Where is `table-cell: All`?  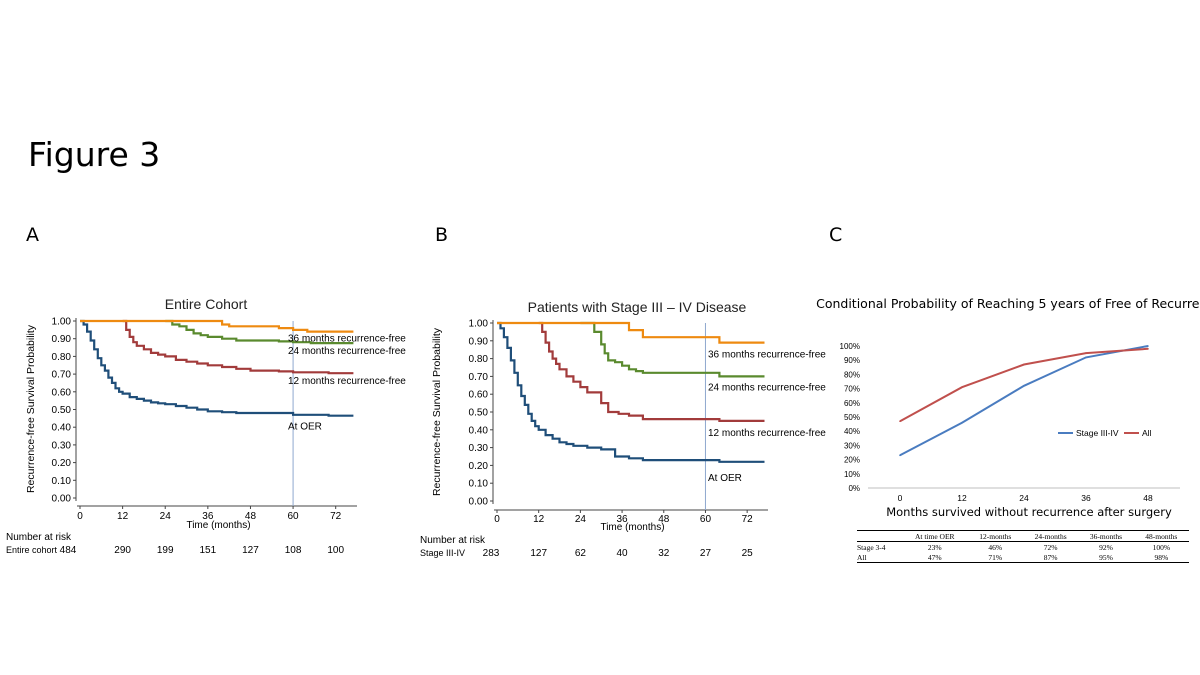 table-cell: All is located at coordinates (862, 557).